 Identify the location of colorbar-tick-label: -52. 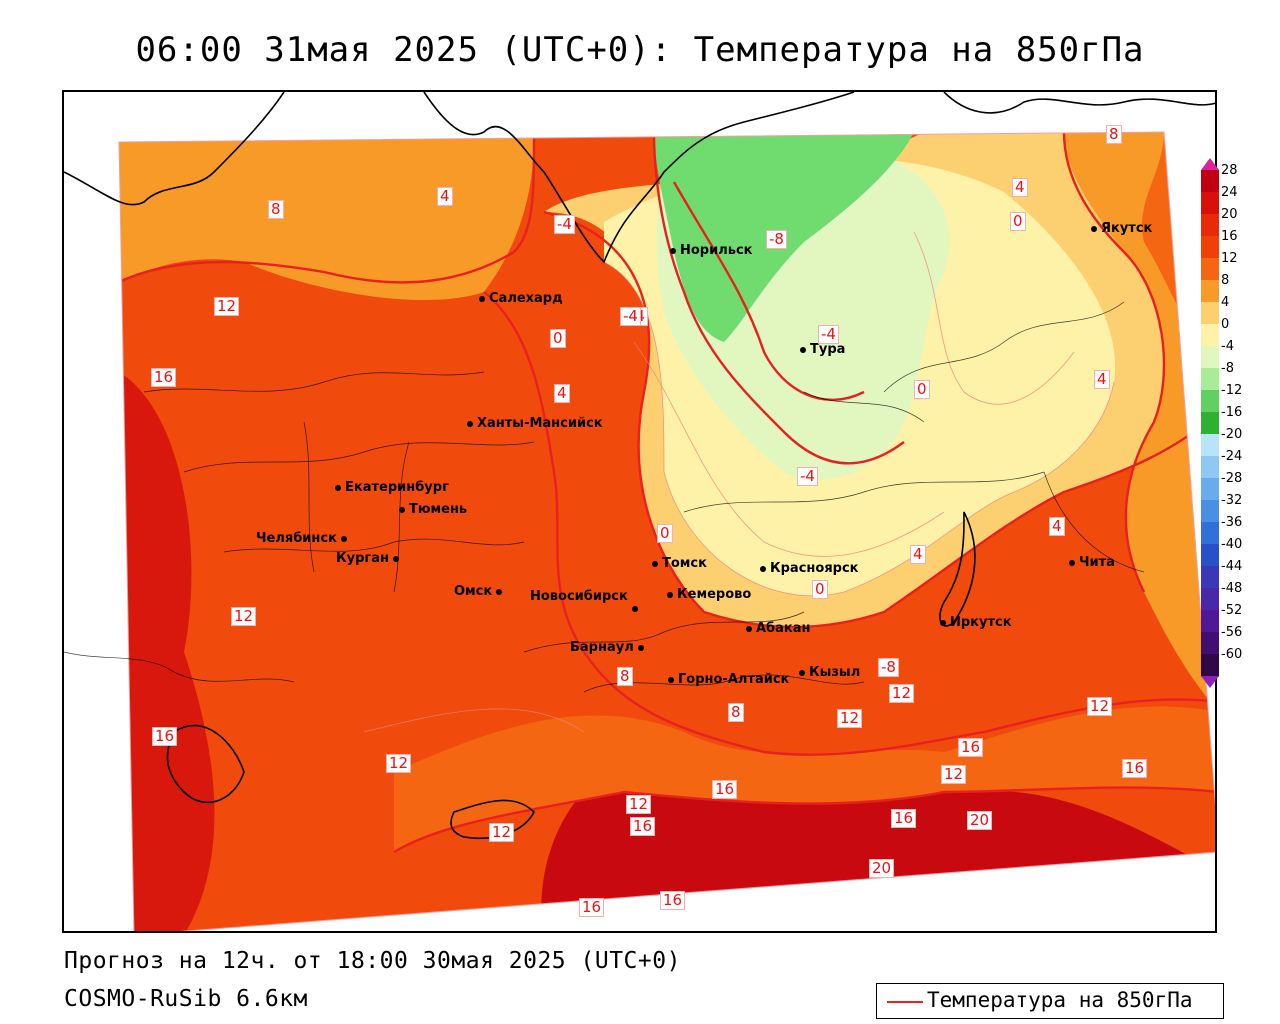
(1232, 610).